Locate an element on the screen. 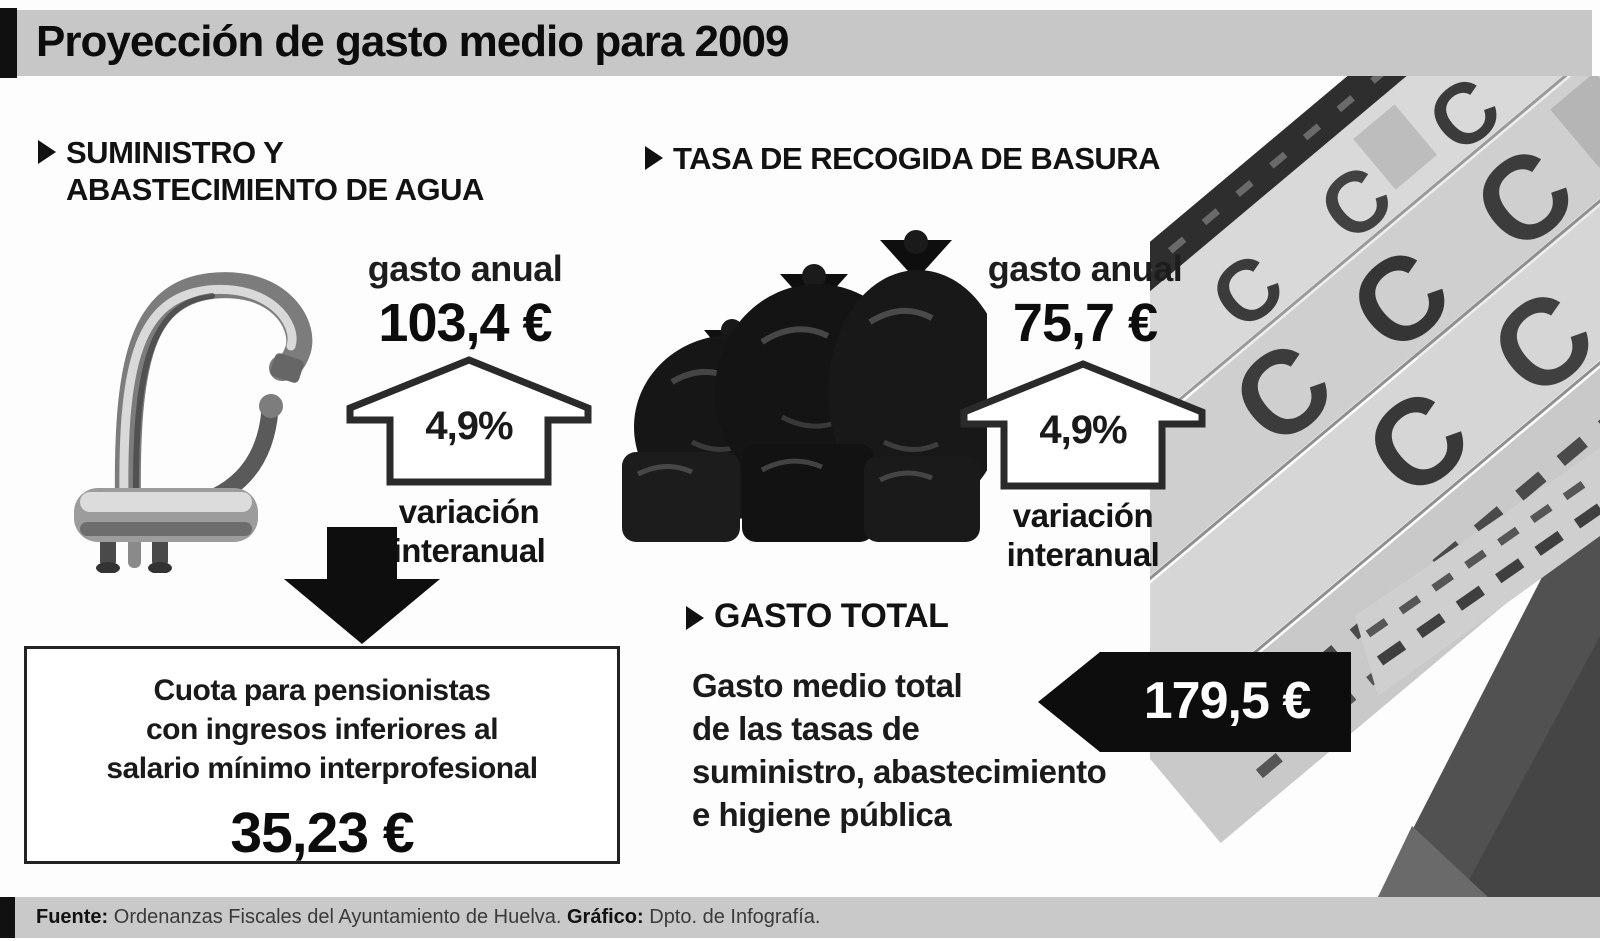  garbage-gasto-value: 75,7 € is located at coordinates (1085, 323).